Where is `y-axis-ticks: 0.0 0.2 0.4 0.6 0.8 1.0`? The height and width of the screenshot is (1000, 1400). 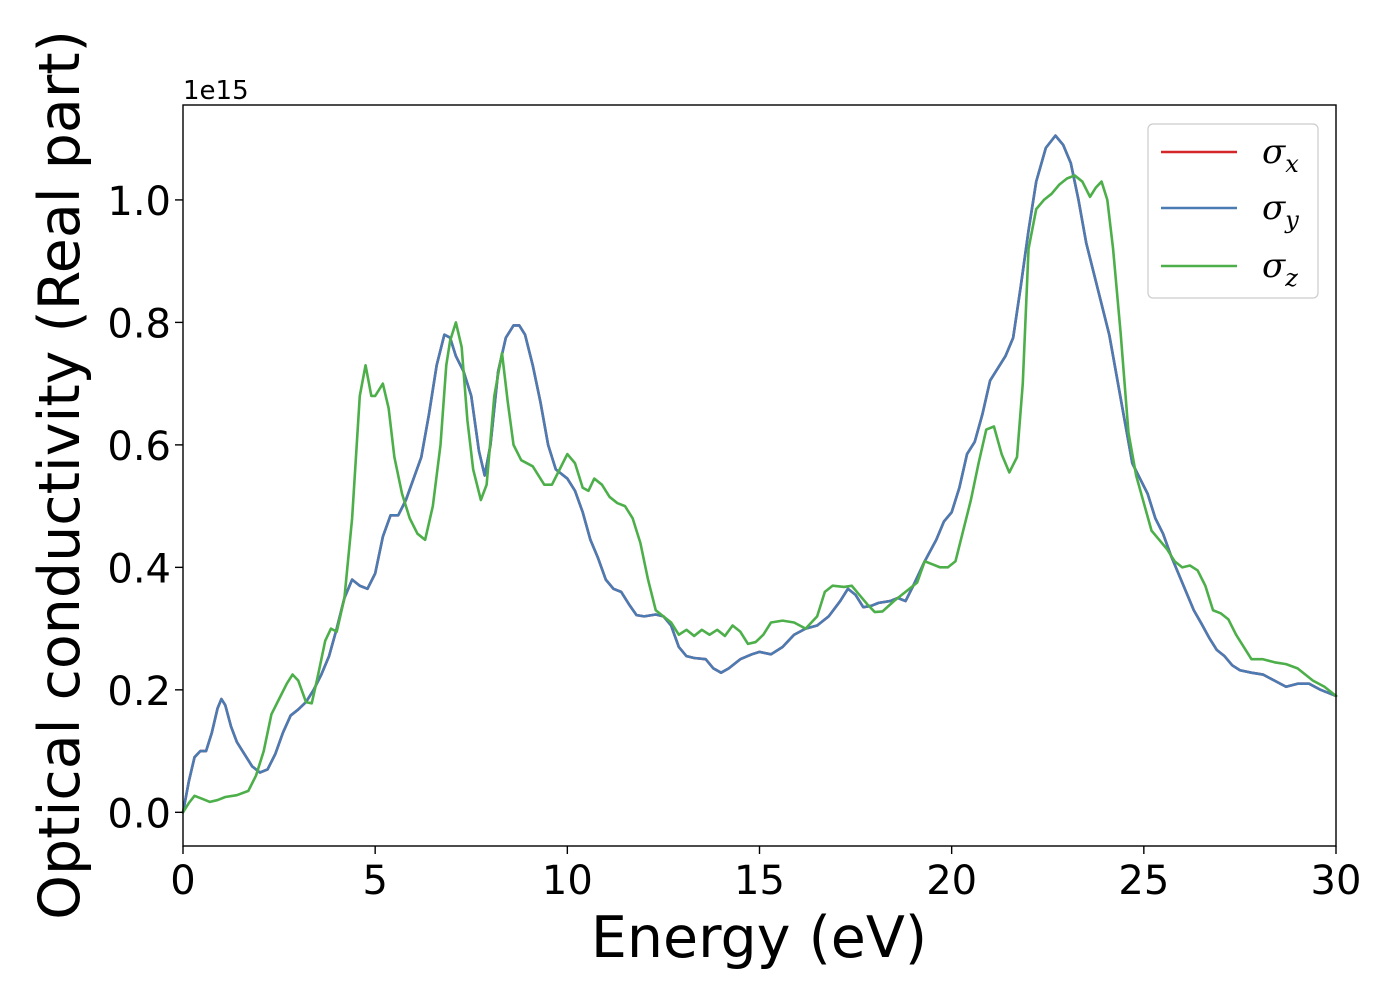
y-axis-ticks: 0.0 0.2 0.4 0.6 0.8 1.0 is located at coordinates (145, 508).